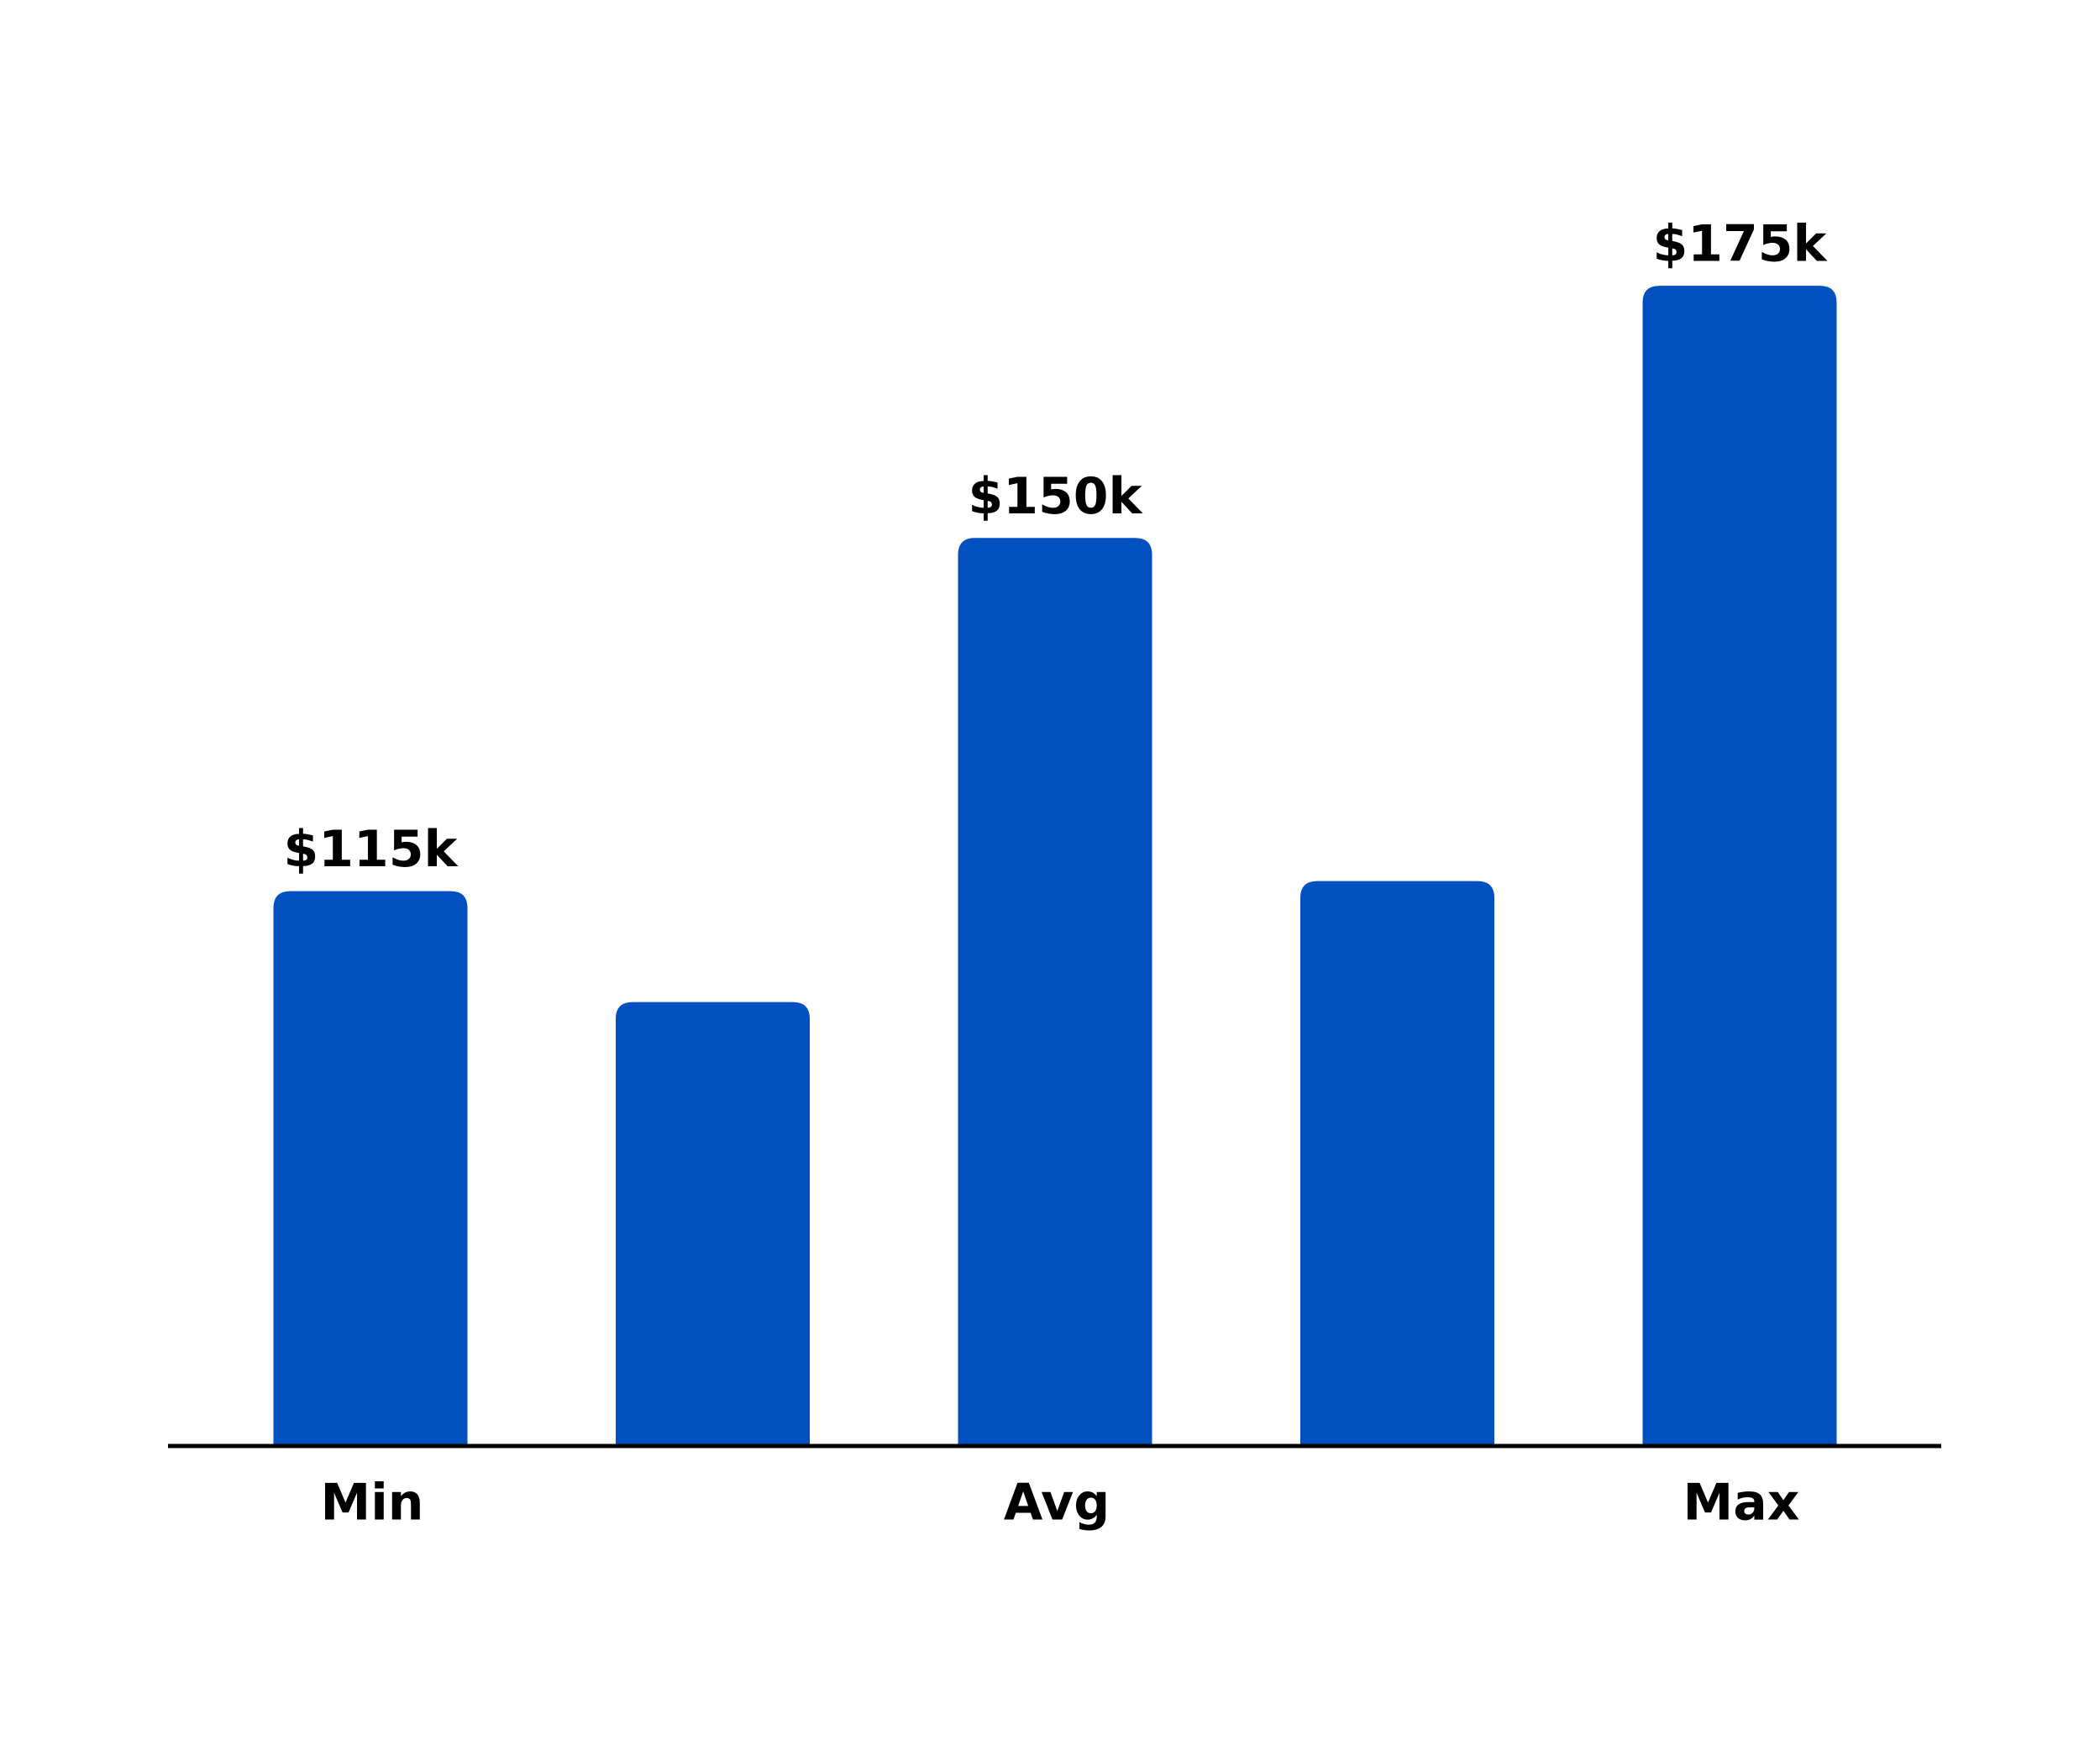  What do you see at coordinates (1056, 497) in the screenshot?
I see `value-label: $150k` at bounding box center [1056, 497].